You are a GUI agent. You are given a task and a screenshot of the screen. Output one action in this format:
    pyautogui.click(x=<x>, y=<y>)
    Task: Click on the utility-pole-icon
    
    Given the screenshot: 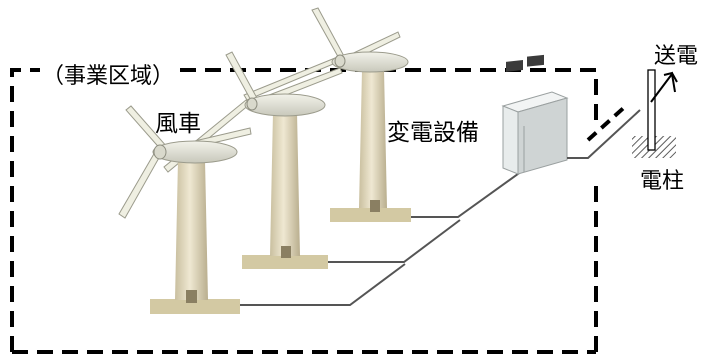 What is the action you would take?
    pyautogui.click(x=654, y=113)
    